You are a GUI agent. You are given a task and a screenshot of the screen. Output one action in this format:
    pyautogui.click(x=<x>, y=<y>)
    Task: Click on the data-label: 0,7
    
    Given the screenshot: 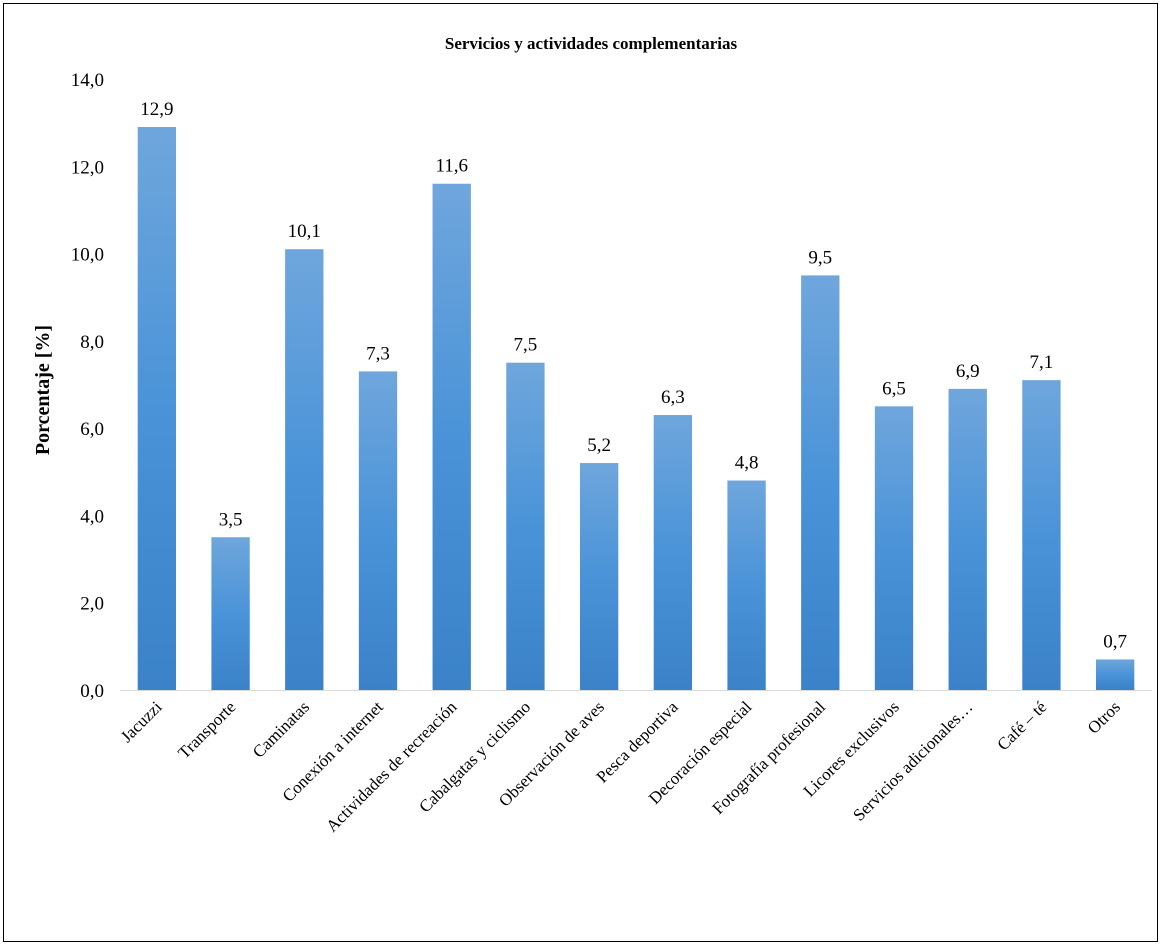 What is the action you would take?
    pyautogui.click(x=1115, y=641)
    